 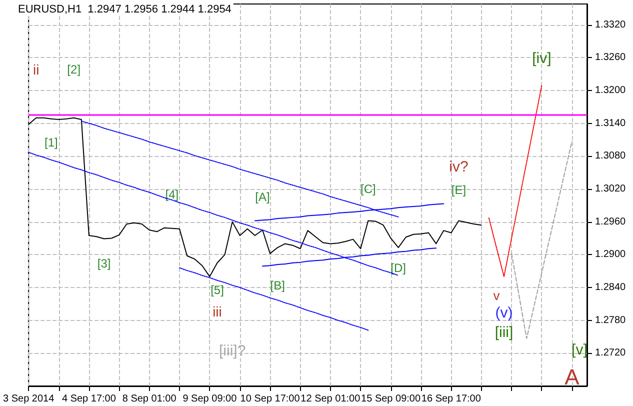 I want to click on annotation: [v], so click(x=580, y=349).